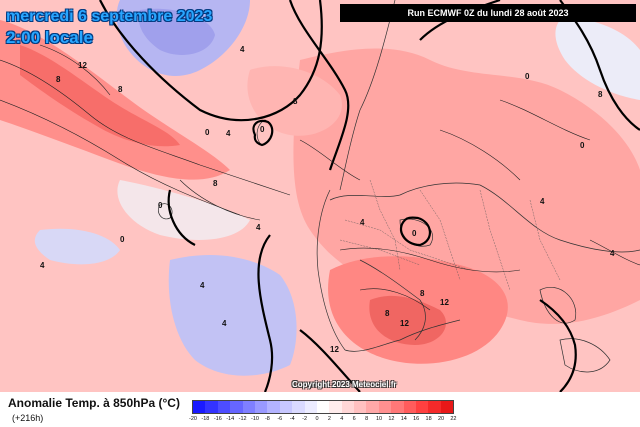  I want to click on color-scale-tick: 16, so click(416, 419).